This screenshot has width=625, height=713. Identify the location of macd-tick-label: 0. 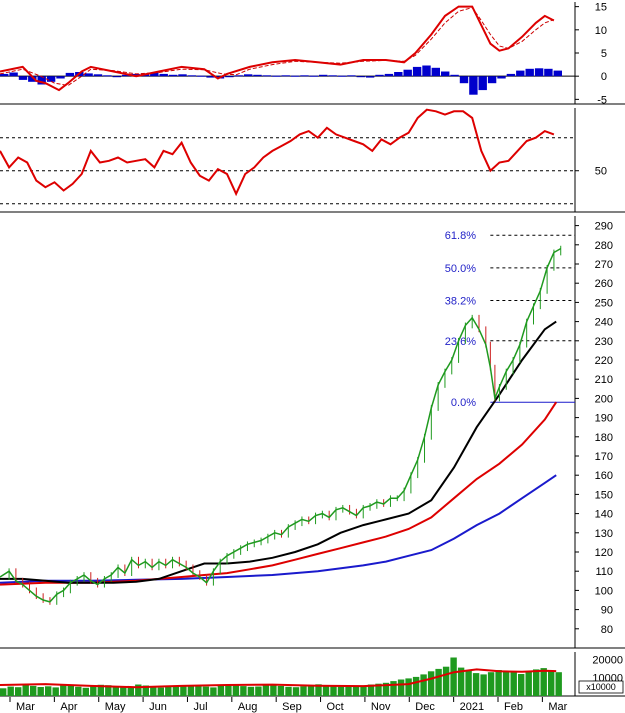
(604, 77).